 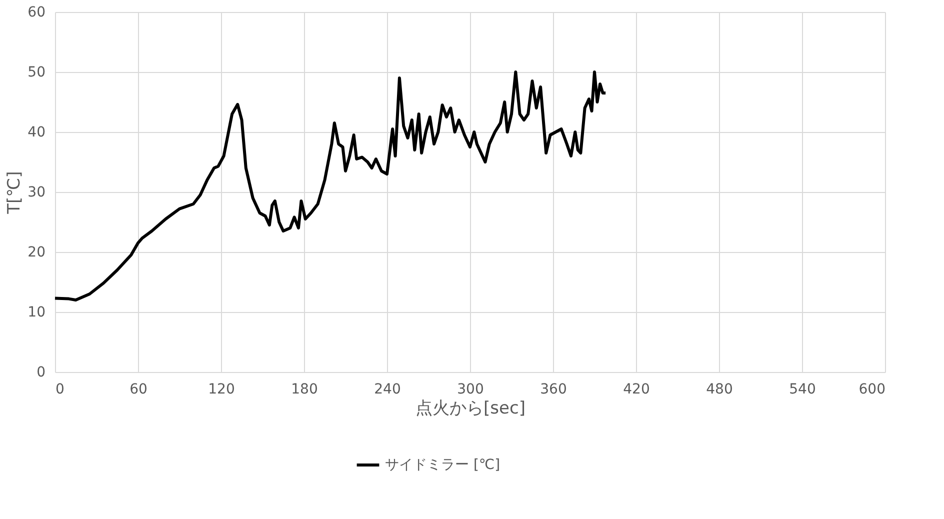 I want to click on y-tick-label: 30, so click(x=37, y=192).